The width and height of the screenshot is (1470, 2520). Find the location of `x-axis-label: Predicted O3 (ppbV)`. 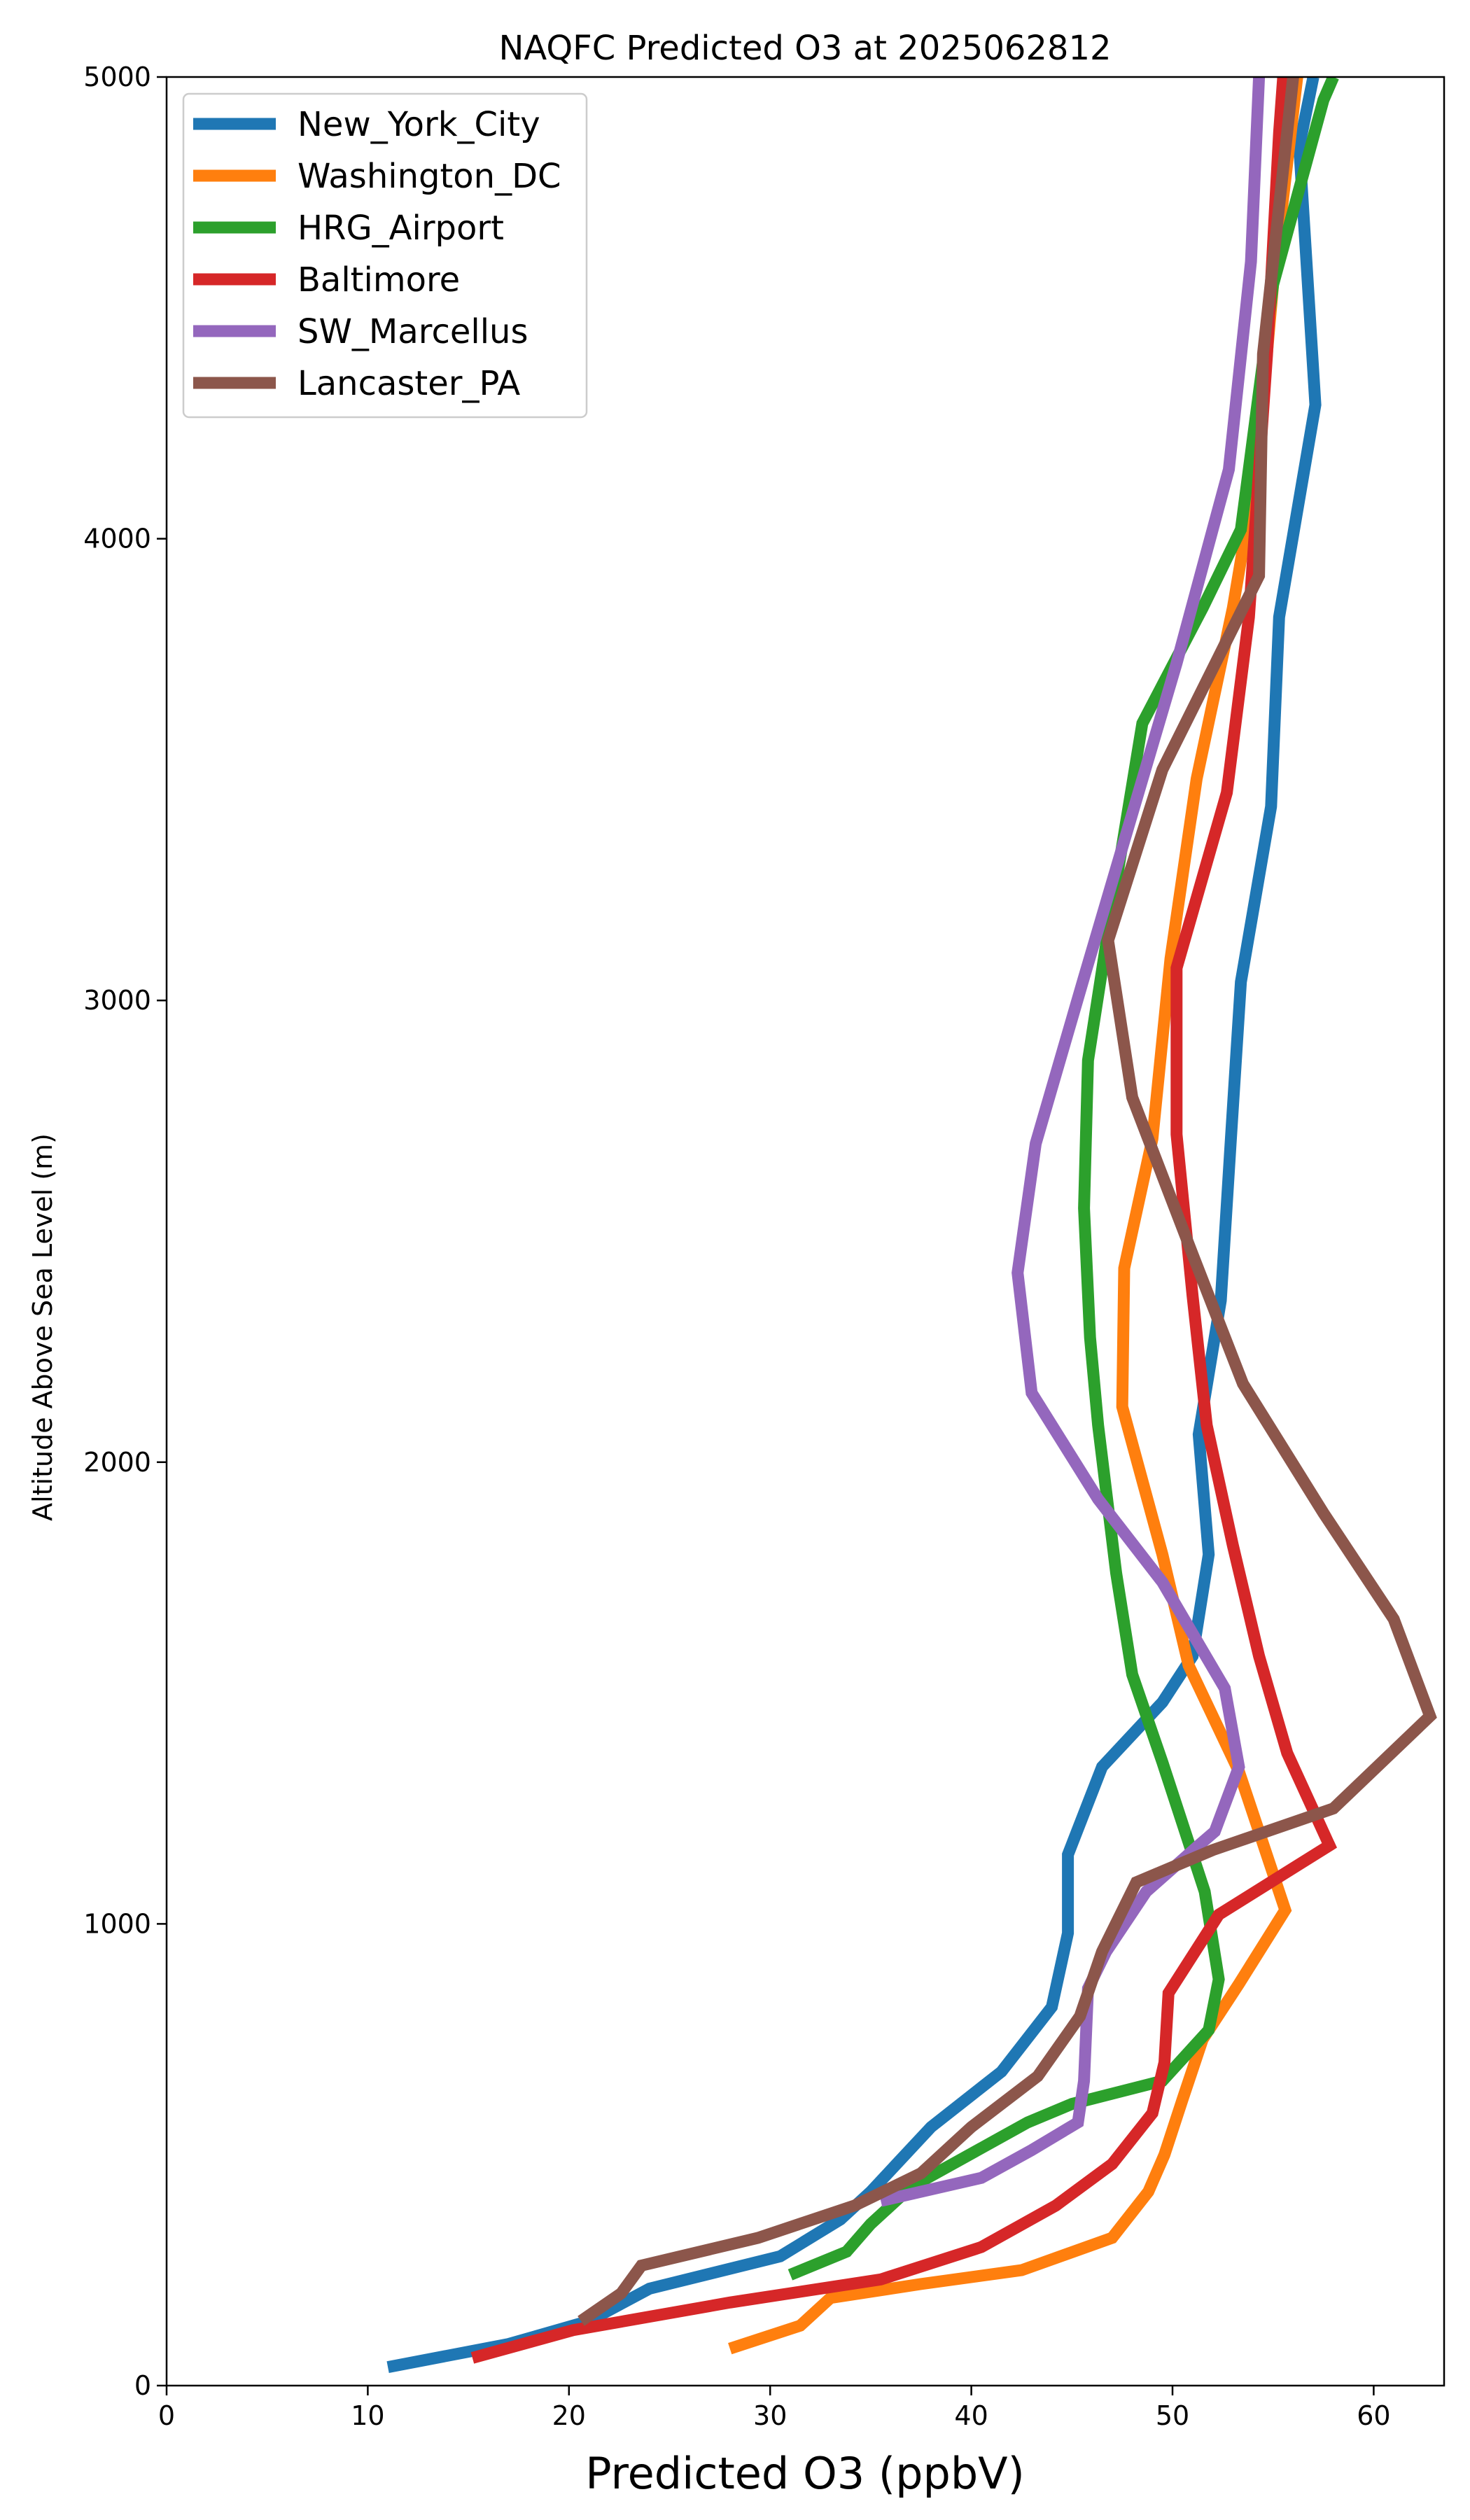

x-axis-label: Predicted O3 (ppbV) is located at coordinates (805, 2473).